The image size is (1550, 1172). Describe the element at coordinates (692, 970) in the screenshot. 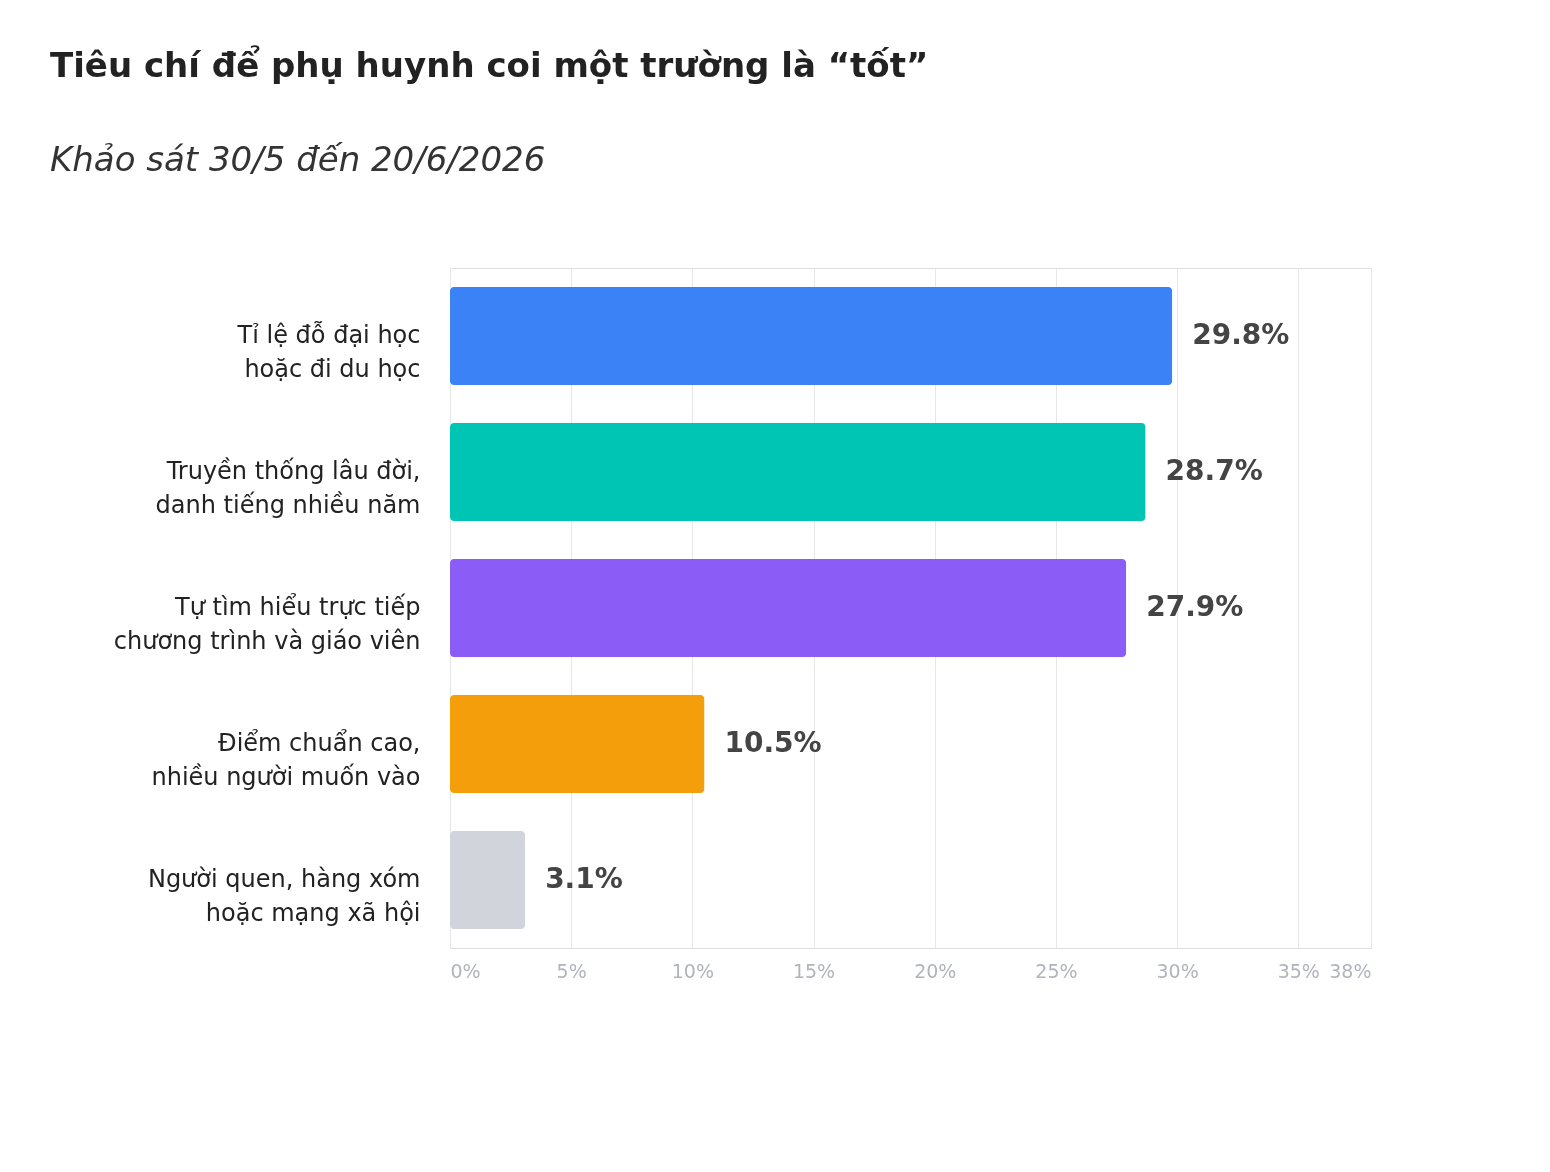

I see `x-tick-label: 10%` at that location.